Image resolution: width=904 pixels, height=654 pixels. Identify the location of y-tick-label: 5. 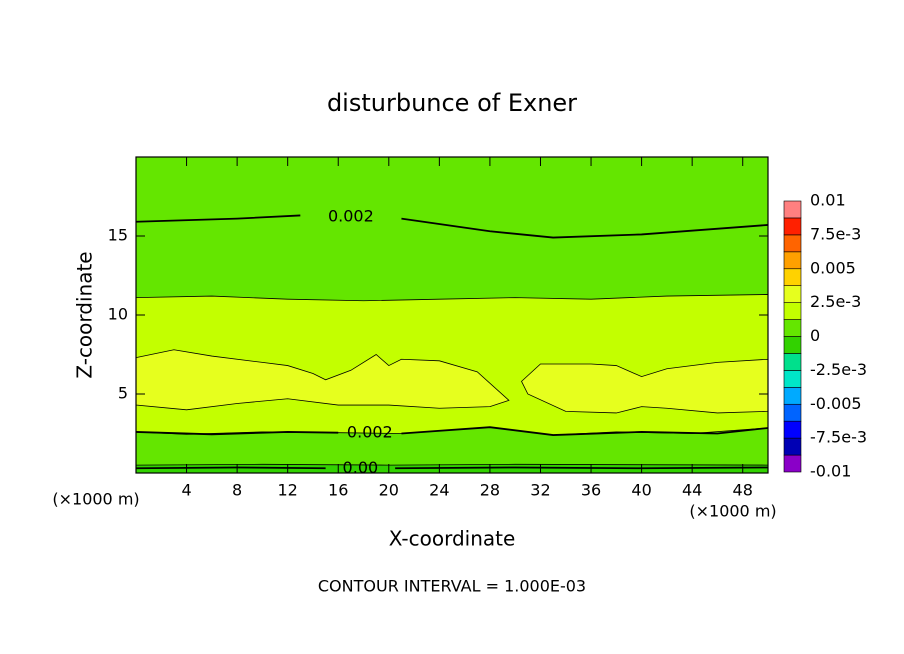
(123, 393).